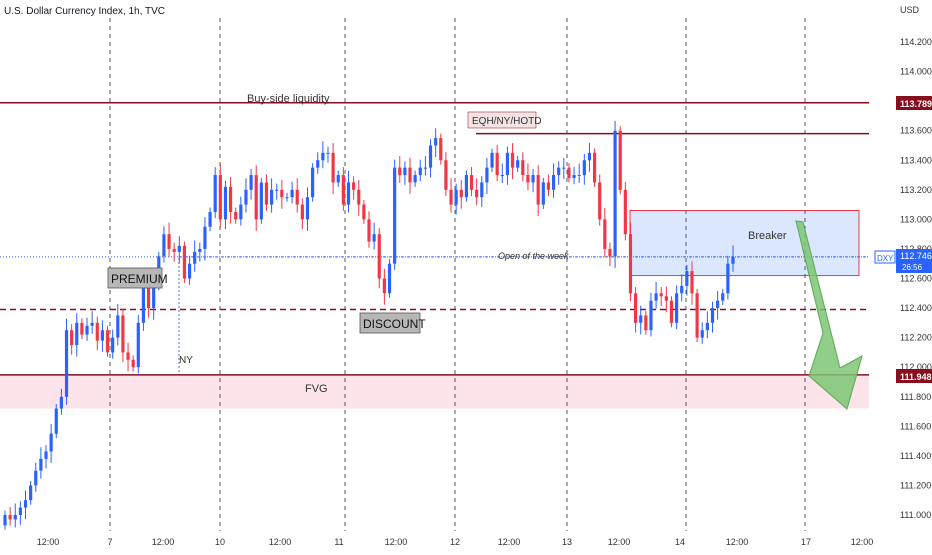 The image size is (932, 555). Describe the element at coordinates (916, 367) in the screenshot. I see `price-tick-label: 112.000` at that location.